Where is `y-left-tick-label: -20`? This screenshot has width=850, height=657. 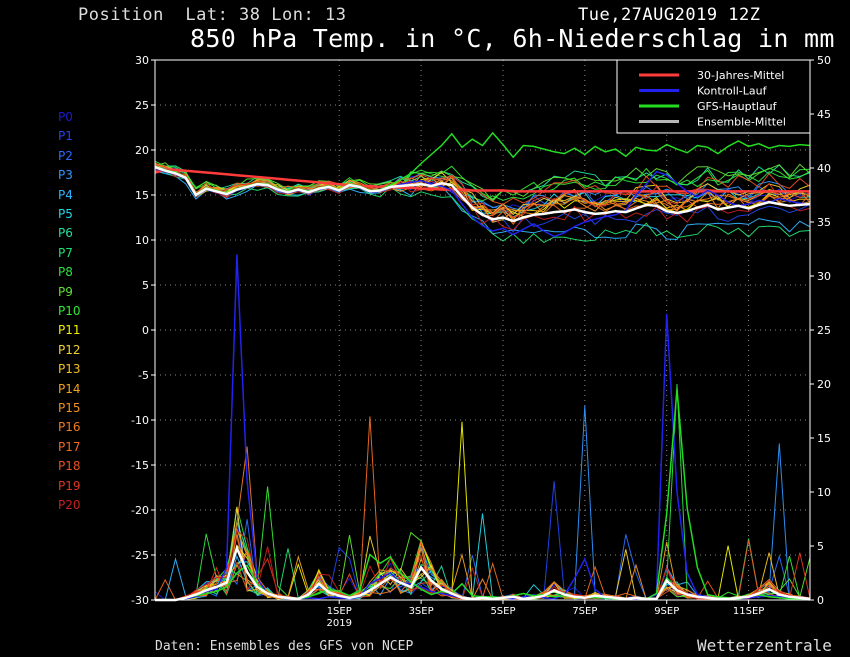 y-left-tick-label: -20 is located at coordinates (140, 510).